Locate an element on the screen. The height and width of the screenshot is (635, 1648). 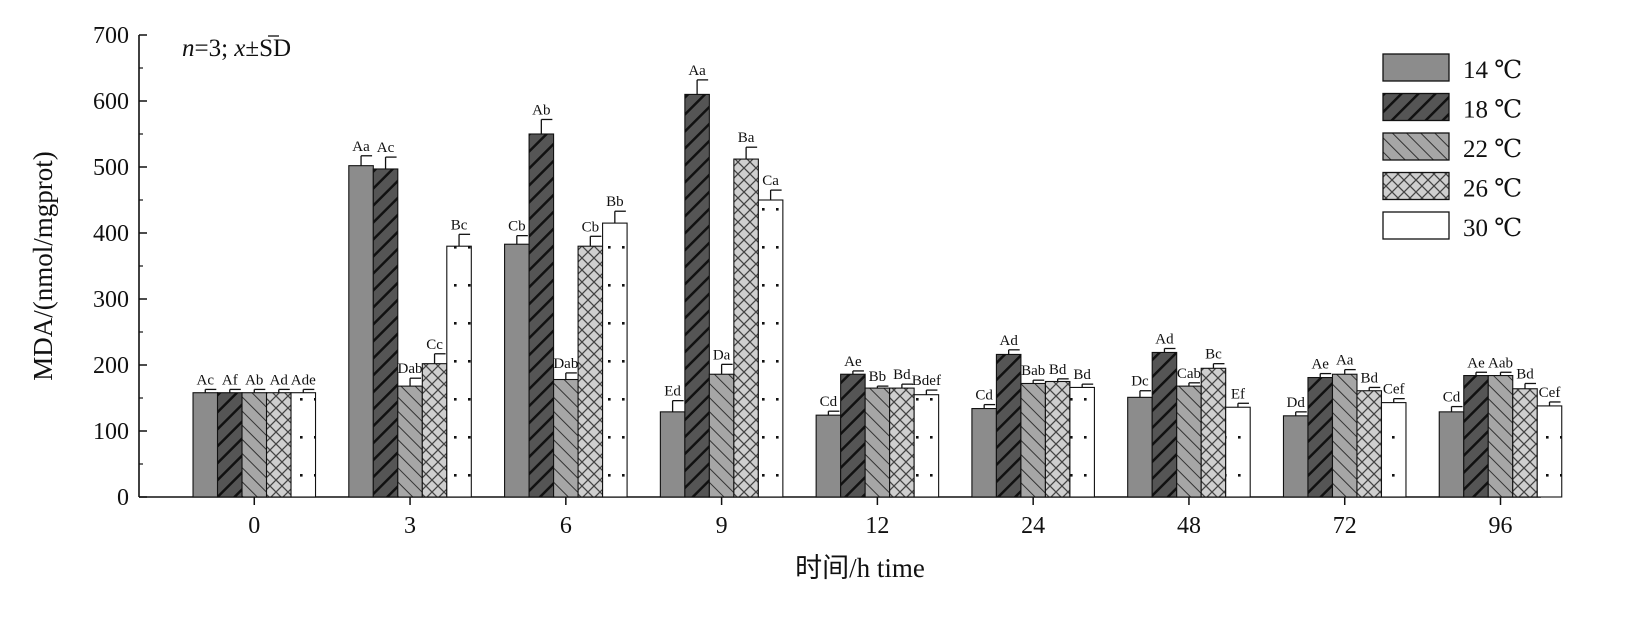
legend-label: 26 ℃ is located at coordinates (1492, 189).